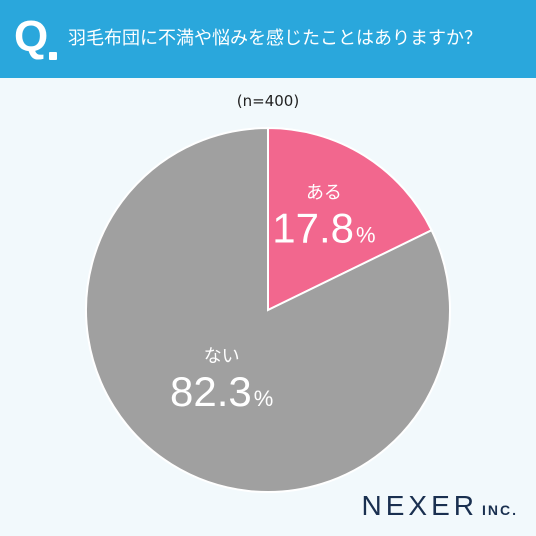  What do you see at coordinates (221, 391) in the screenshot?
I see `slice-value-1: 82.3%` at bounding box center [221, 391].